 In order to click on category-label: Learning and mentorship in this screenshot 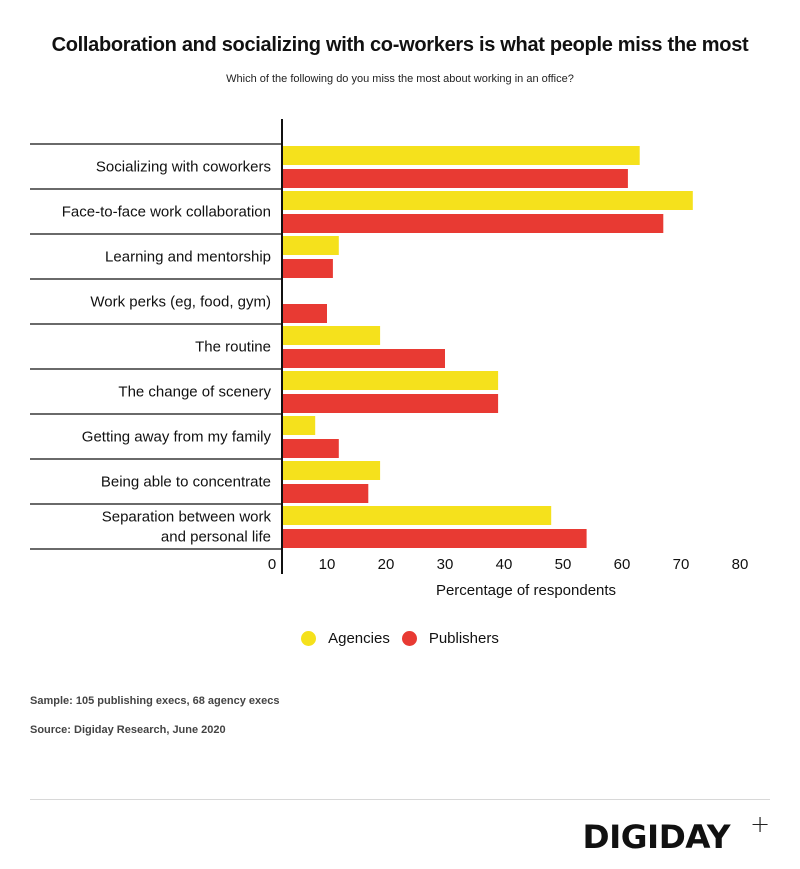, I will do `click(188, 257)`.